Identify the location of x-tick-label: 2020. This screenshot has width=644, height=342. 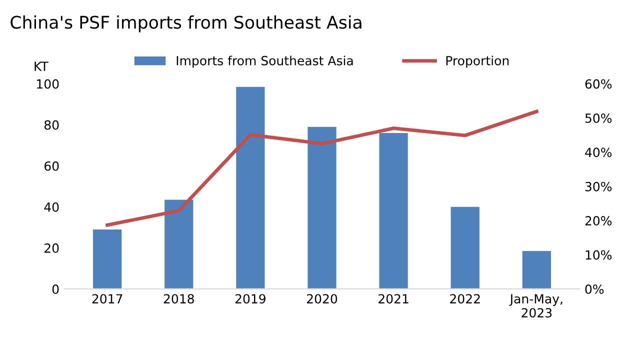
(322, 299).